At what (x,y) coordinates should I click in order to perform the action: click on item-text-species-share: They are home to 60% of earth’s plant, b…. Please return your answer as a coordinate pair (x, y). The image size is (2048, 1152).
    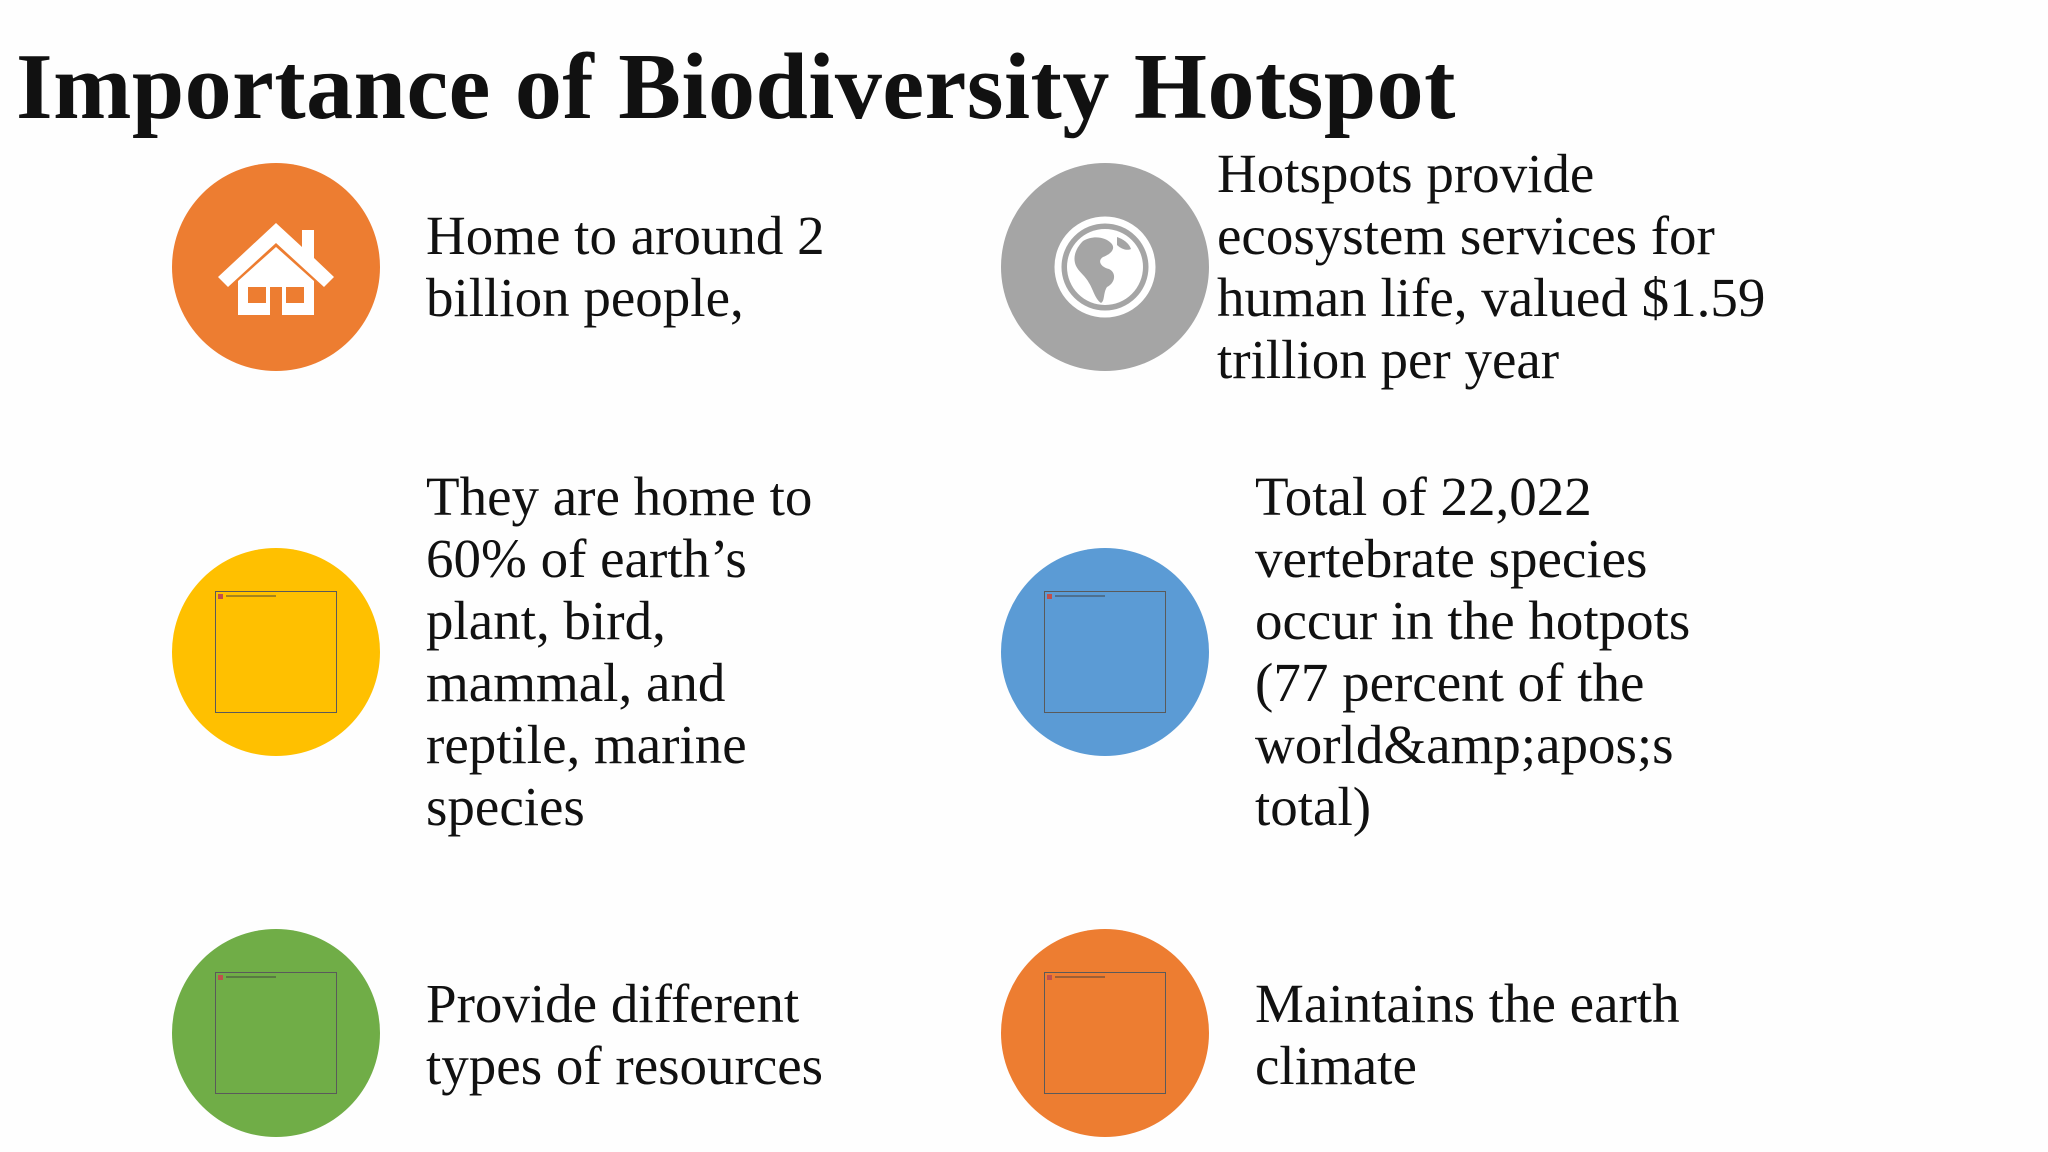
    Looking at the image, I should click on (619, 651).